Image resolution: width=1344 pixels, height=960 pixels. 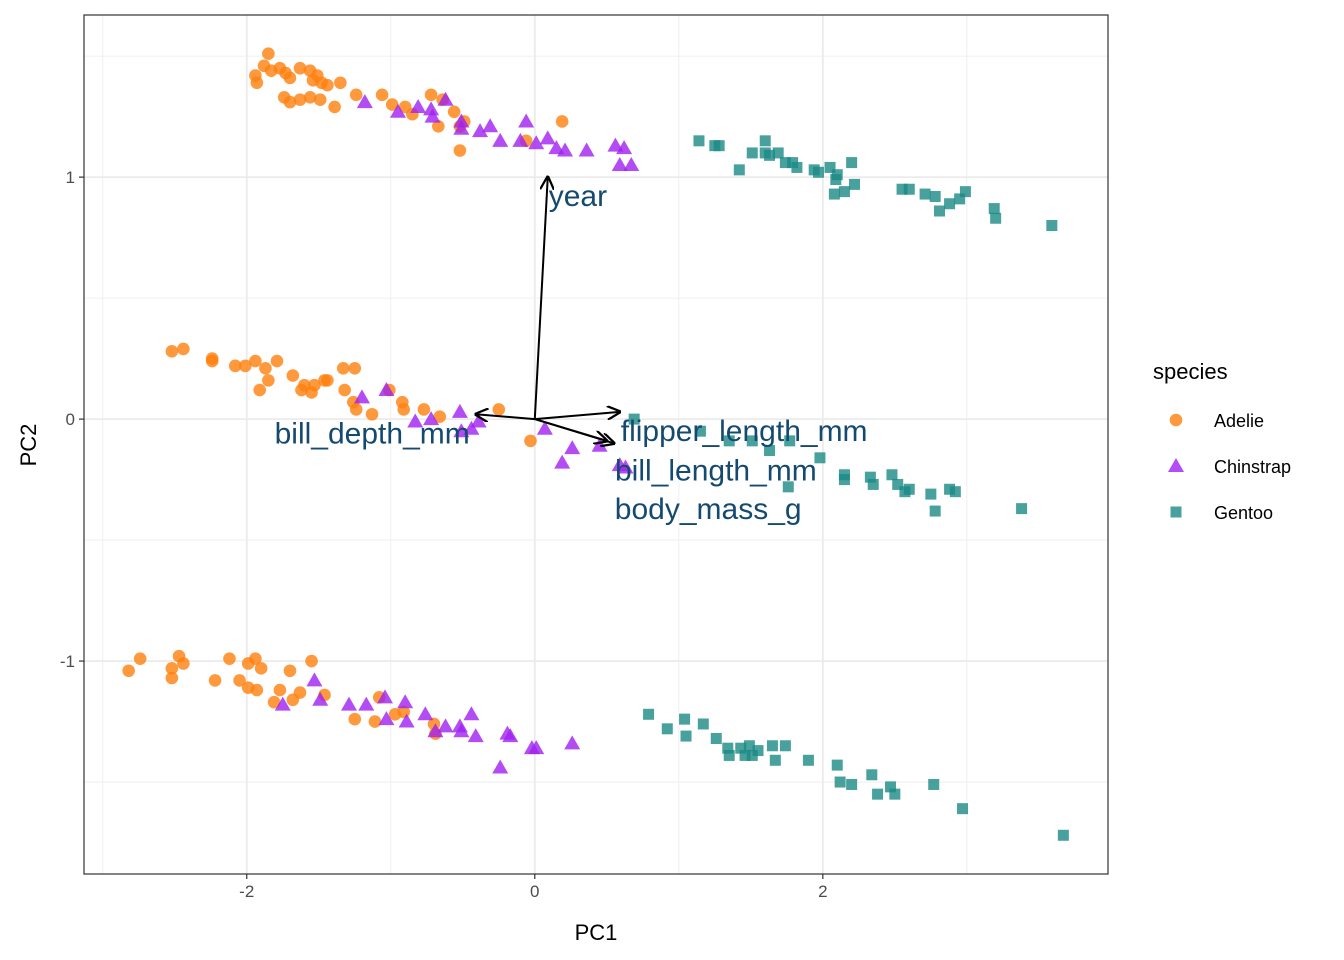 I want to click on legend: species Adelie Chinstrap Gentoo, so click(x=1222, y=441).